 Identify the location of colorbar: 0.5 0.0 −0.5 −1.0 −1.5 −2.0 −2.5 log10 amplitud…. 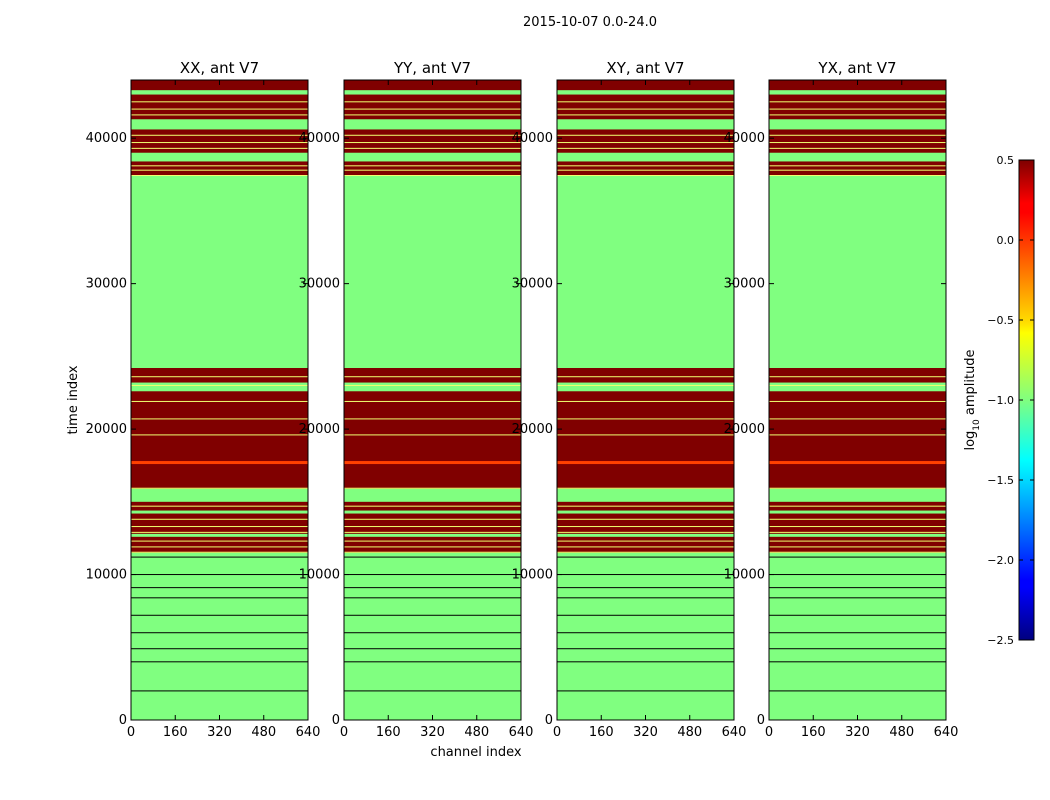
(999, 400).